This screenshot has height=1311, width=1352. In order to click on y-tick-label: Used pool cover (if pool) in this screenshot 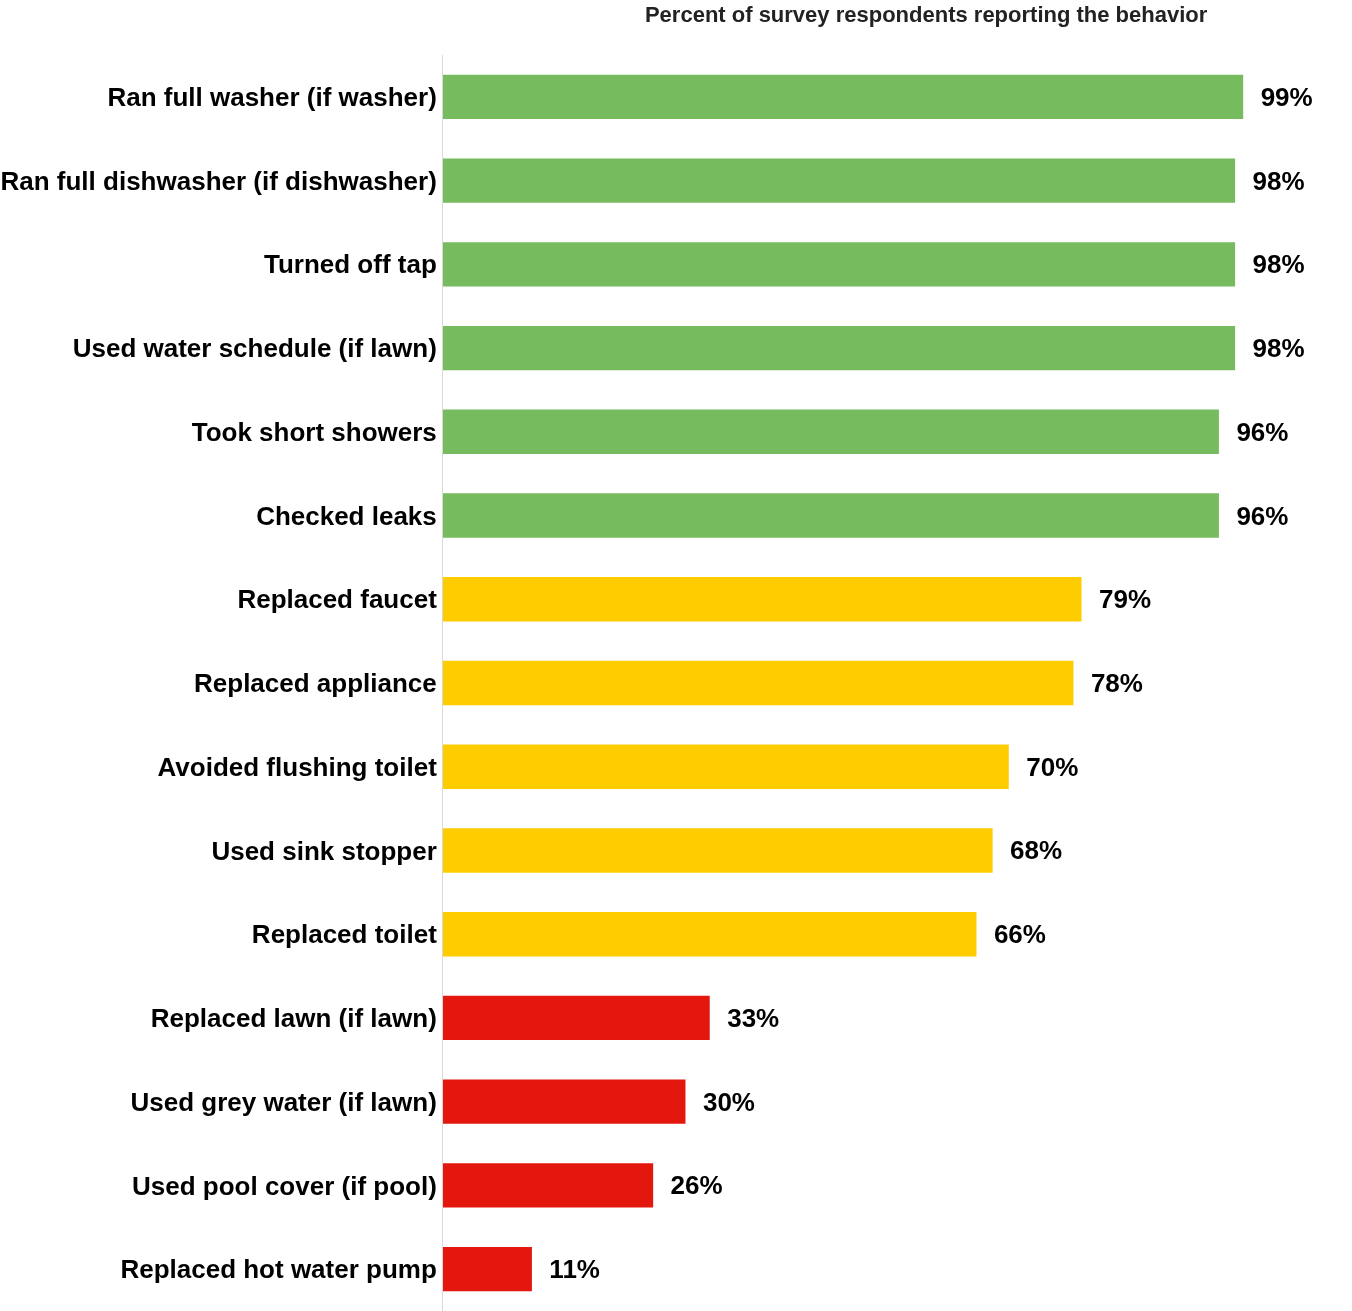, I will do `click(284, 1185)`.